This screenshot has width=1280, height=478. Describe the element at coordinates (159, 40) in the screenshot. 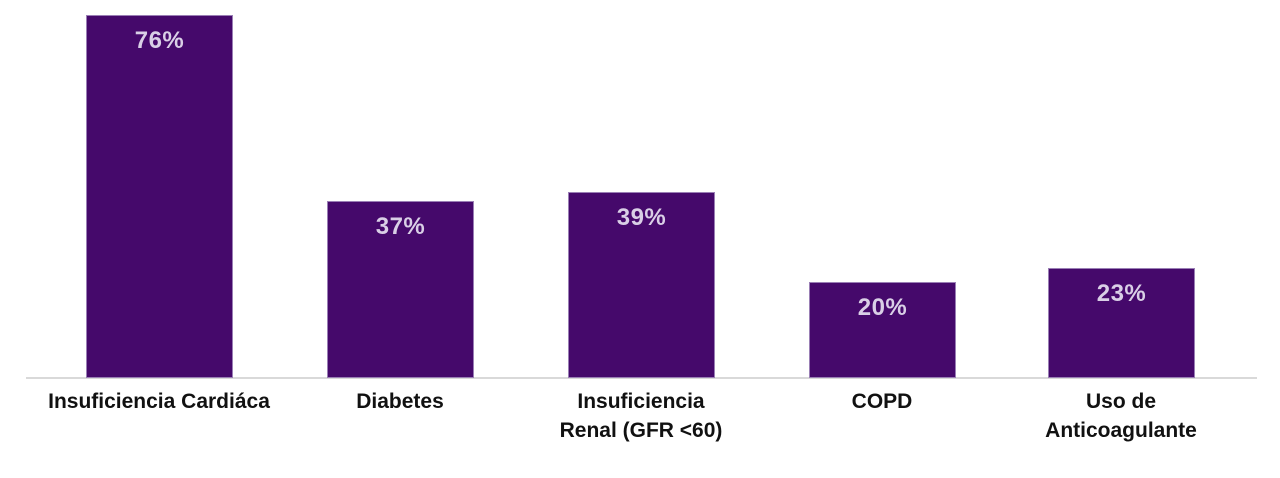

I see `bar-value-label: 76%` at that location.